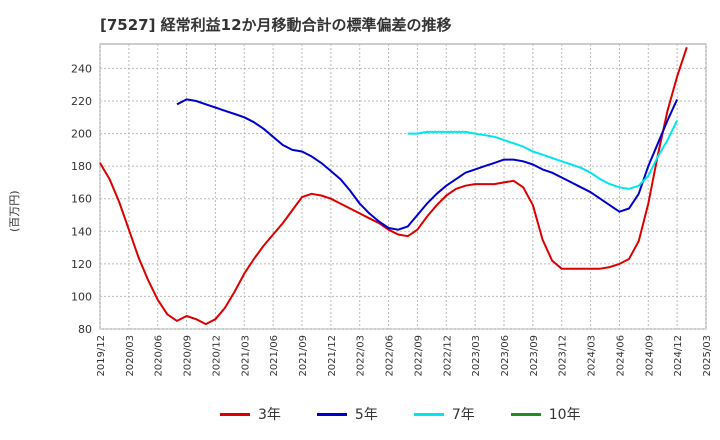 This screenshot has width=720, height=440. Describe the element at coordinates (534, 356) in the screenshot. I see `x-tick-label: 2023/09` at that location.